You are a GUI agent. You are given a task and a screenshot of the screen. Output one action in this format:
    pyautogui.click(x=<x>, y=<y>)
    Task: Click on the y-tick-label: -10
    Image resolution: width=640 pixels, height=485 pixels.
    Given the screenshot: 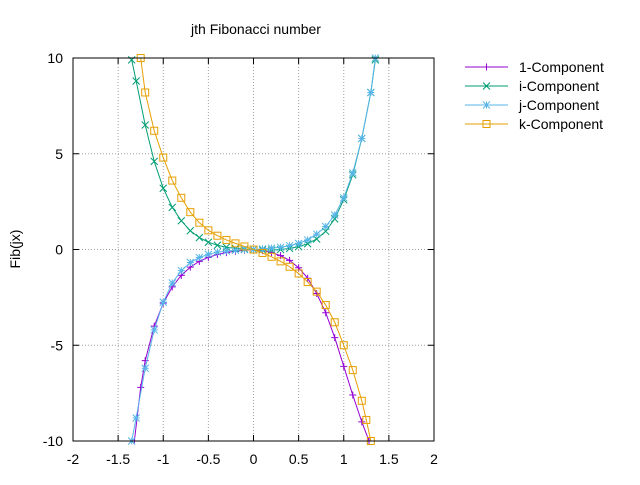 What is the action you would take?
    pyautogui.click(x=53, y=441)
    